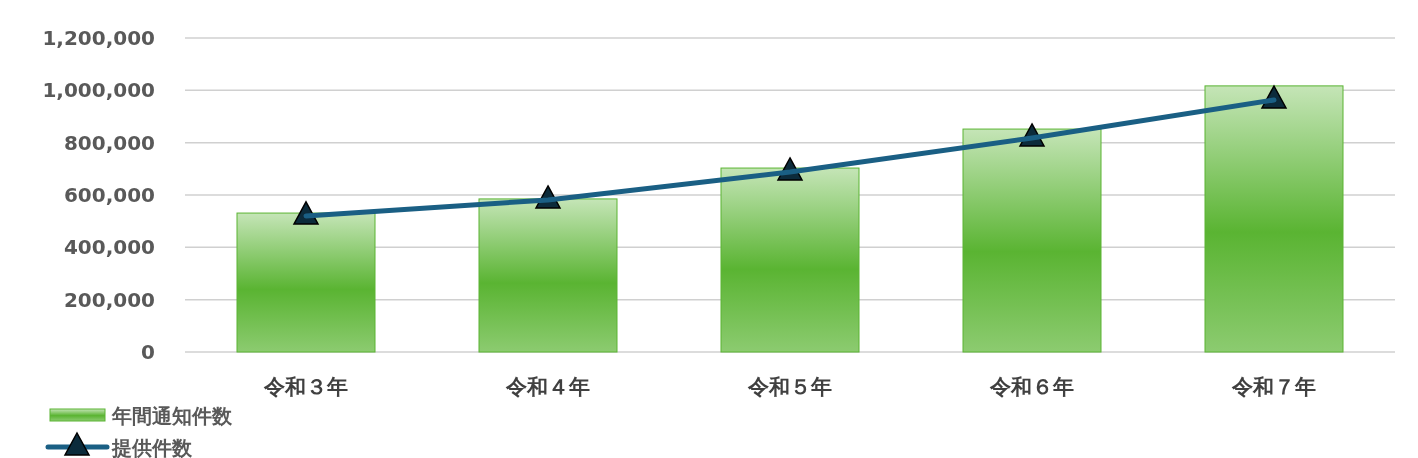 This screenshot has height=458, width=1418. Describe the element at coordinates (109, 195) in the screenshot. I see `y-tick-label: 600,000` at that location.